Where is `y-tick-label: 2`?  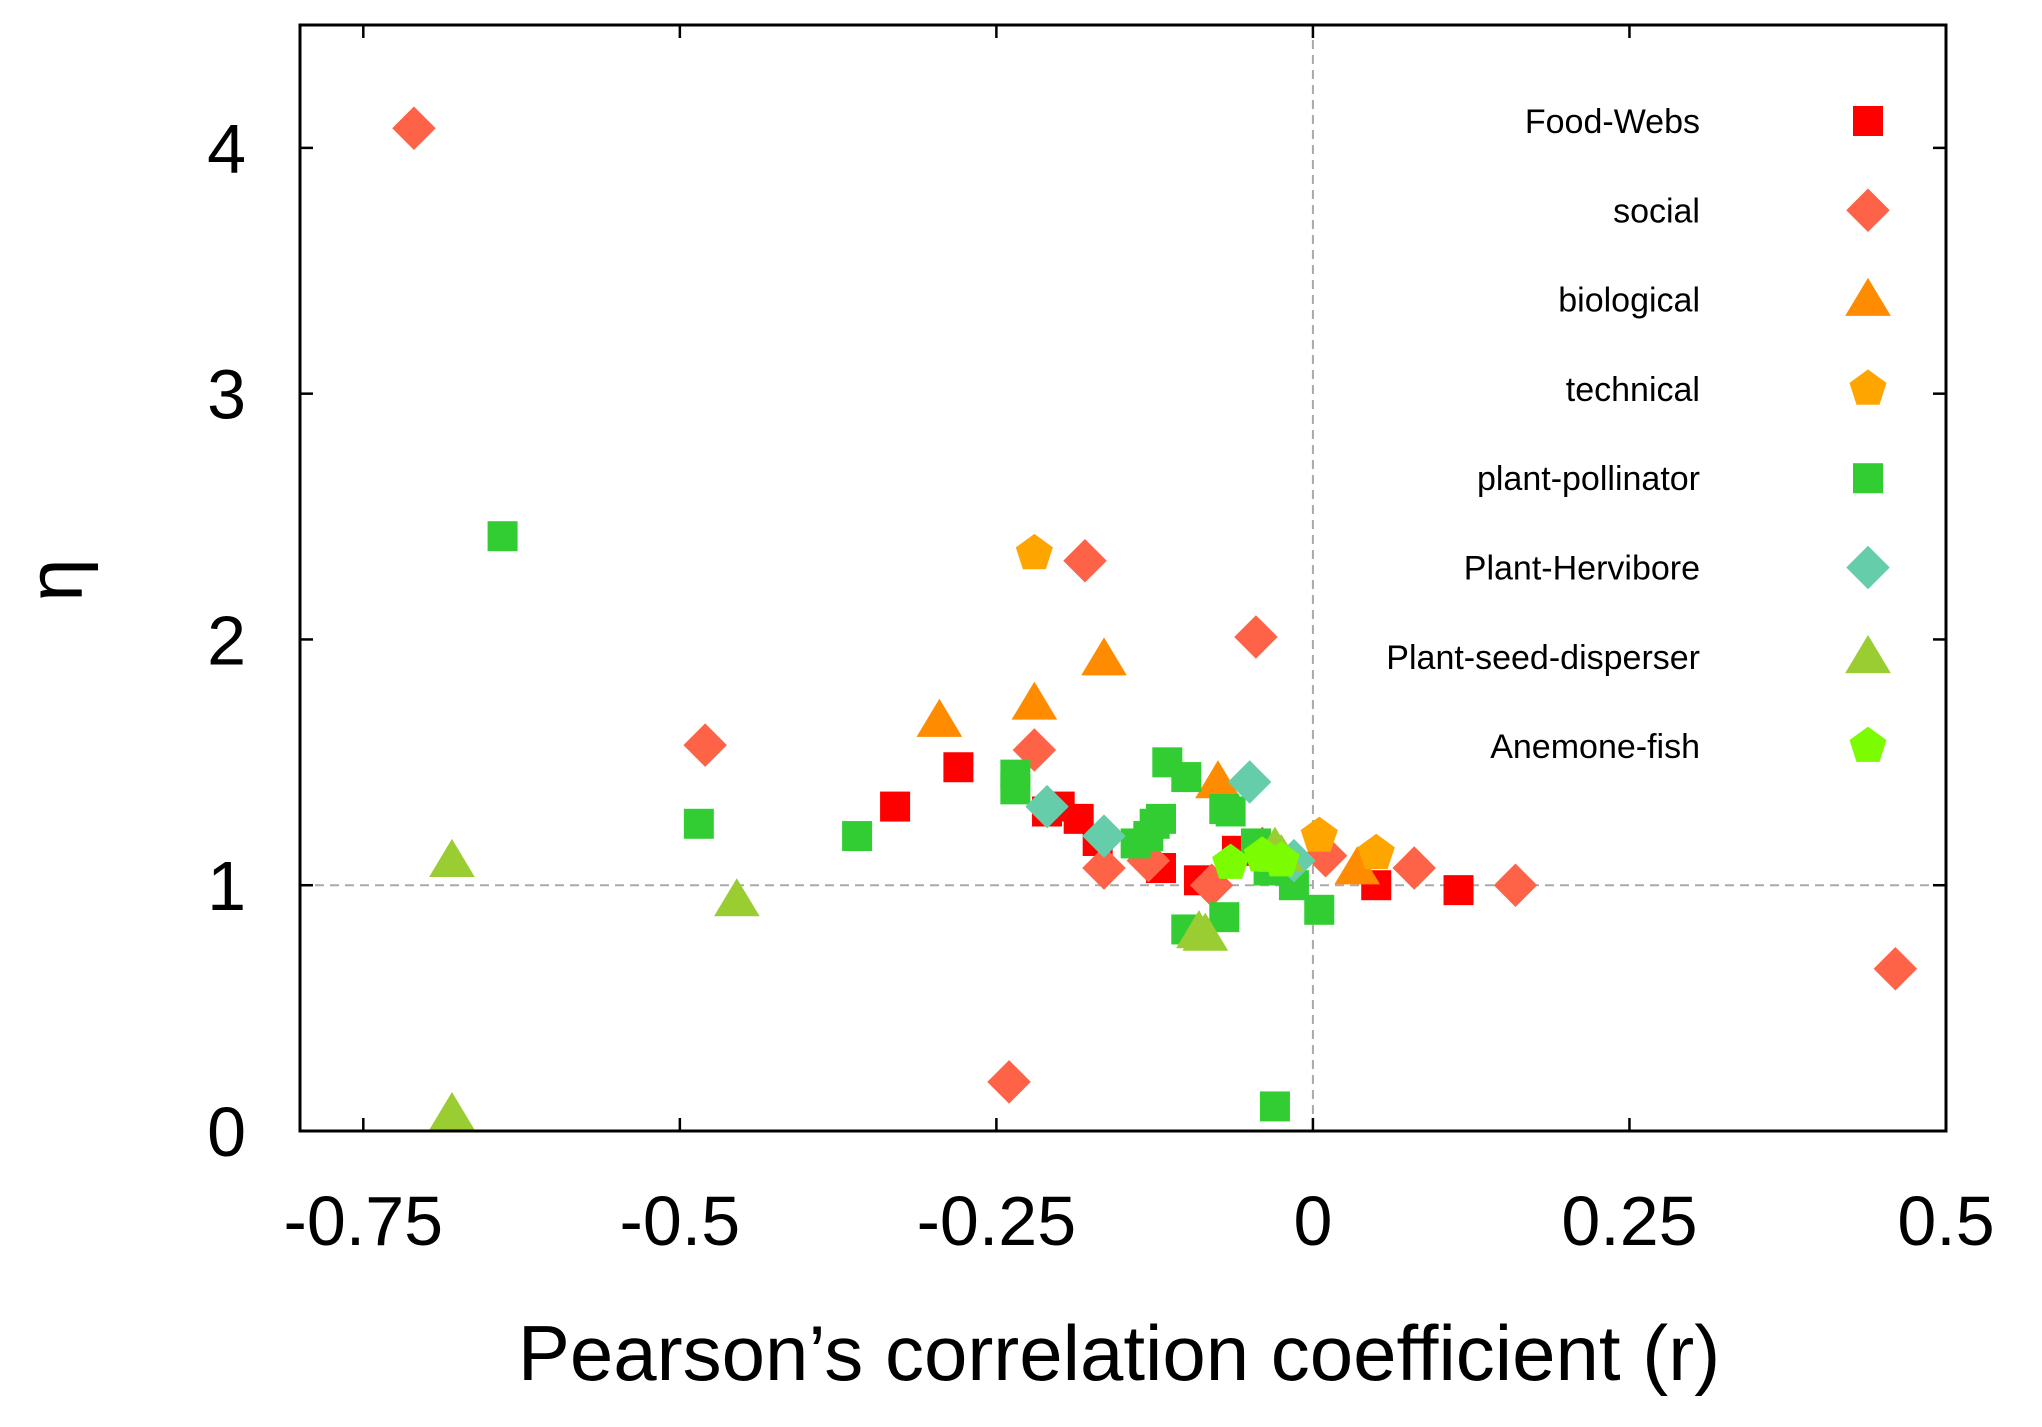
y-tick-label: 2 is located at coordinates (226, 640).